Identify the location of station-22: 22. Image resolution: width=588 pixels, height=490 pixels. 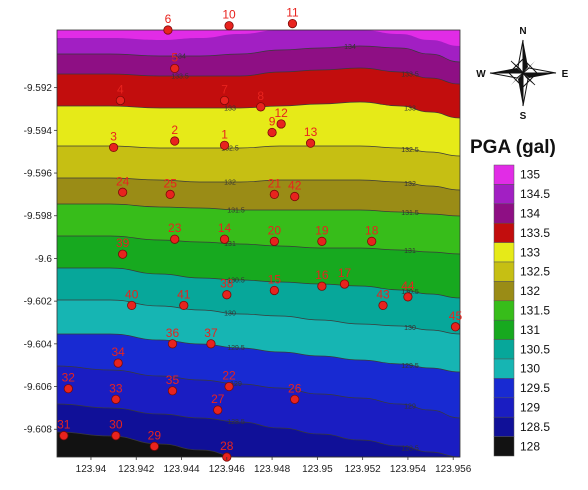
(229, 380).